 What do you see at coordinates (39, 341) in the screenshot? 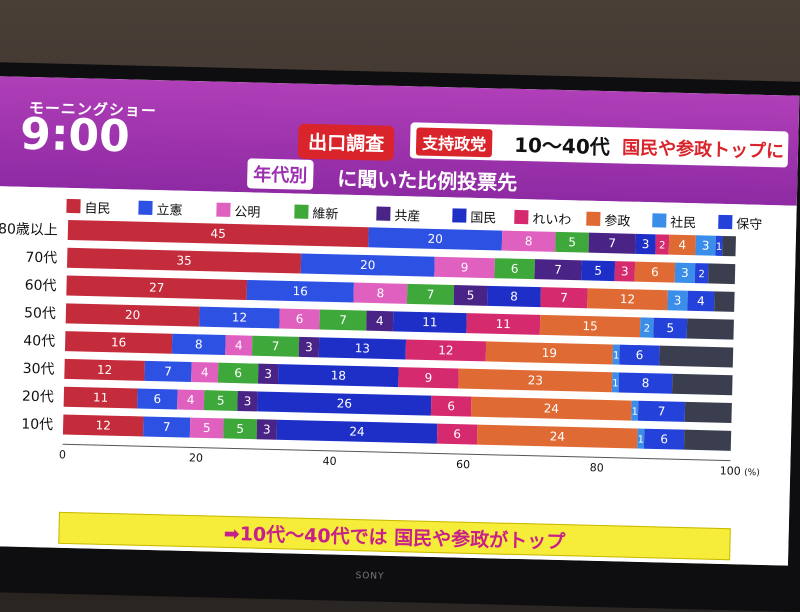
I see `category-label: 40代` at bounding box center [39, 341].